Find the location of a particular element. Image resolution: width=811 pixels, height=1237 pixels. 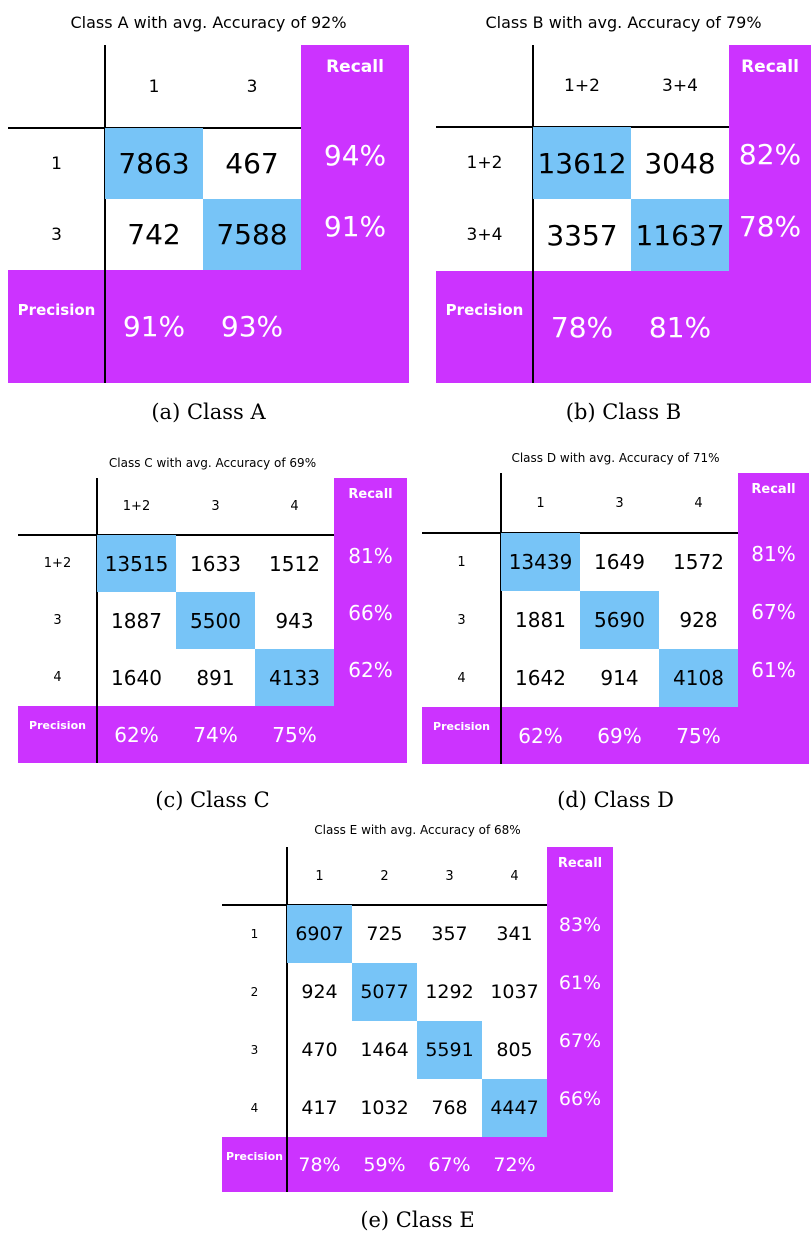

matrix-cell: 924 is located at coordinates (319, 992).